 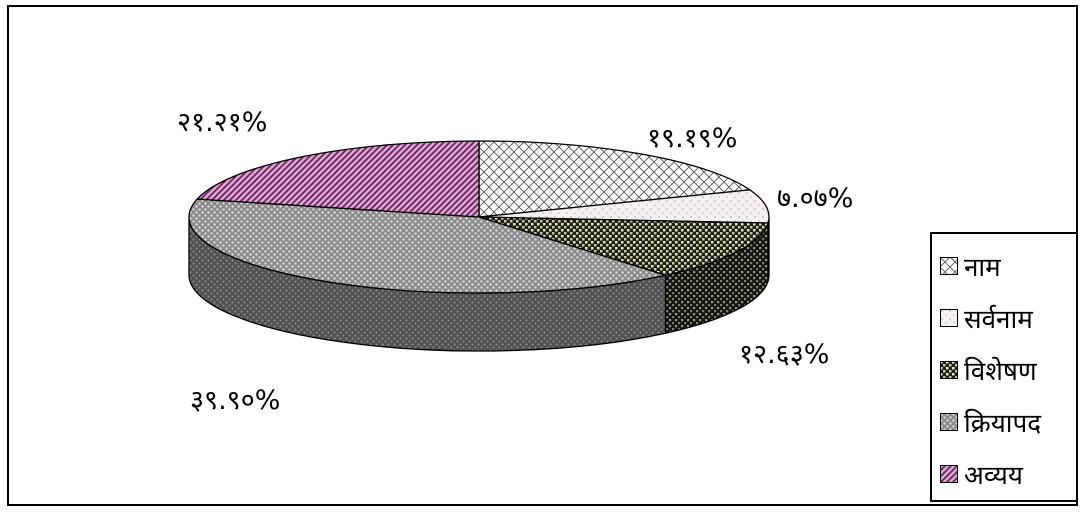 I want to click on legend: नाम सर्वनाम विशेषण क्रियापद अव्यय, so click(x=1004, y=367).